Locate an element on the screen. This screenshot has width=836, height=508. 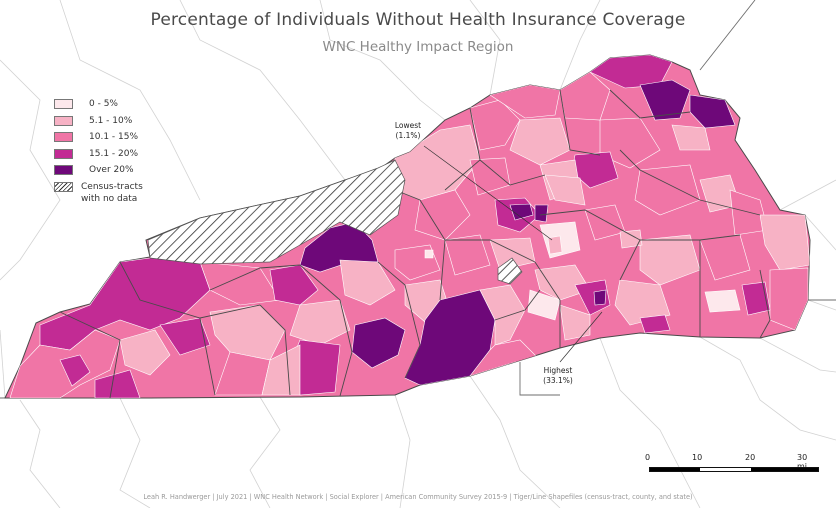
scale-tick-0: 0 is located at coordinates (648, 457).